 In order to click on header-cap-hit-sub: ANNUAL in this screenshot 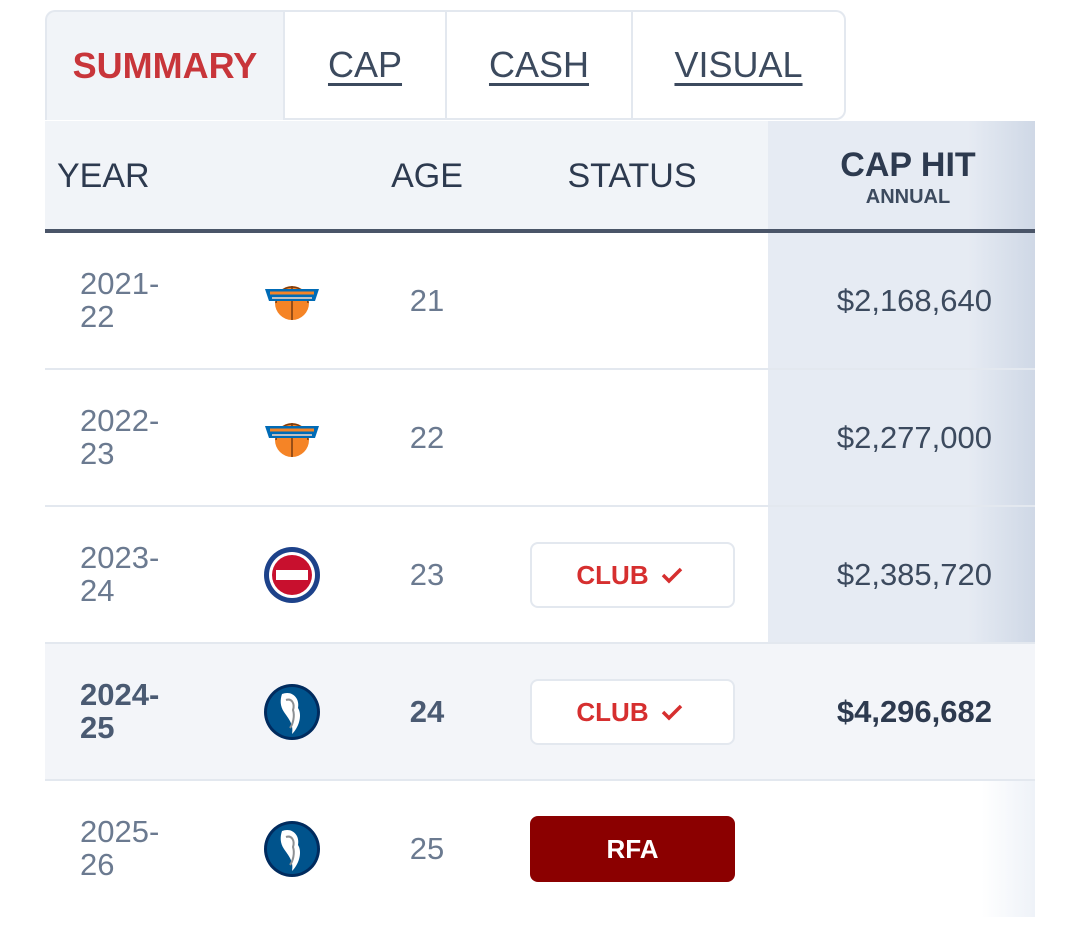, I will do `click(908, 197)`.